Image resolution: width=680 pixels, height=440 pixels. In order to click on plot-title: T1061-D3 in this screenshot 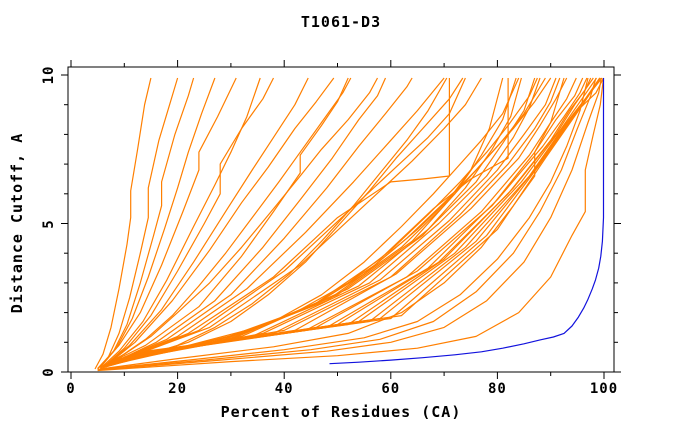, I will do `click(341, 22)`.